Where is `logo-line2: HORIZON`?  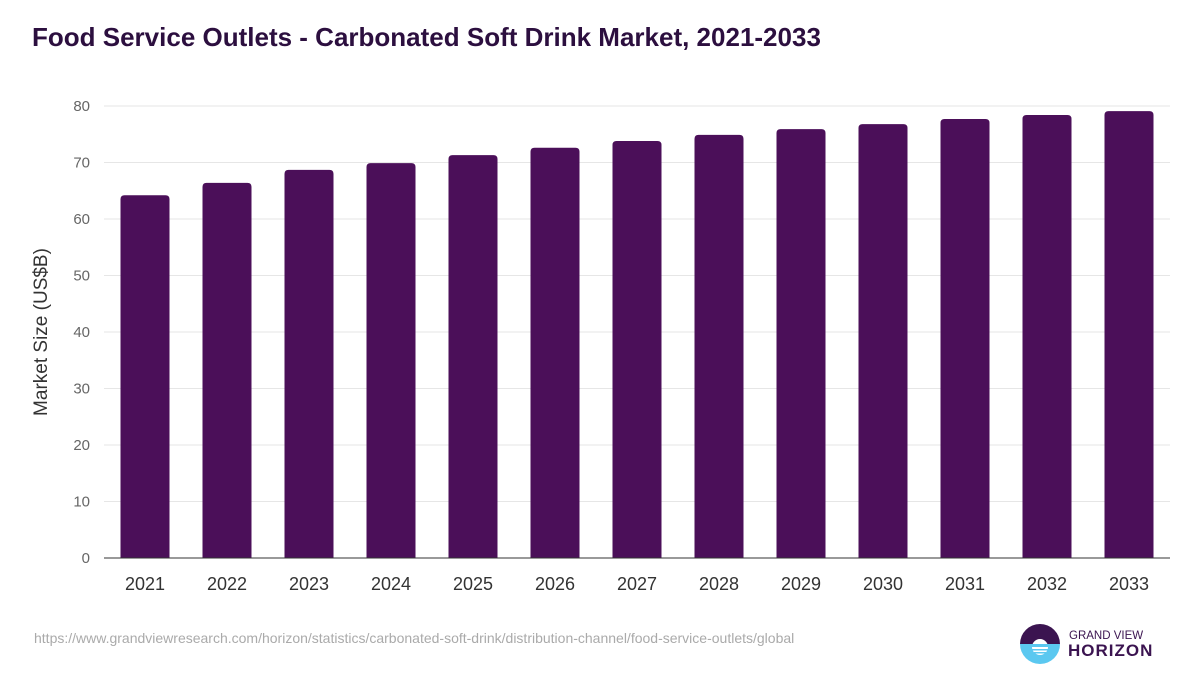 logo-line2: HORIZON is located at coordinates (1110, 650).